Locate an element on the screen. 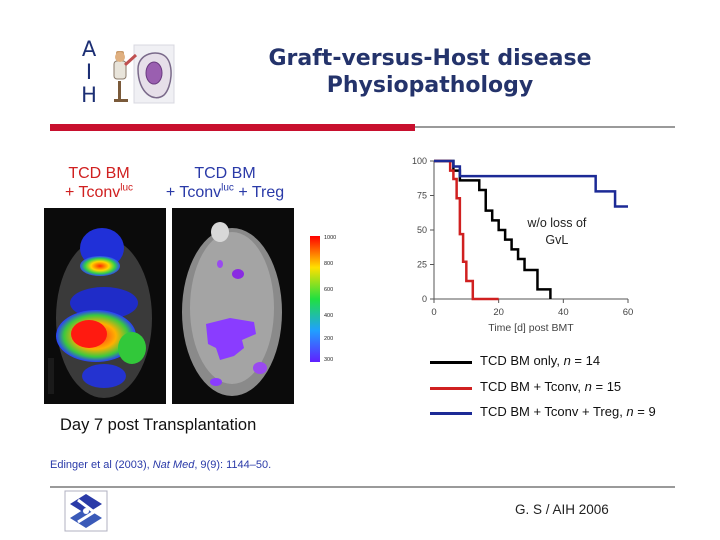  aih-logo-letters: A I H is located at coordinates (89, 72).